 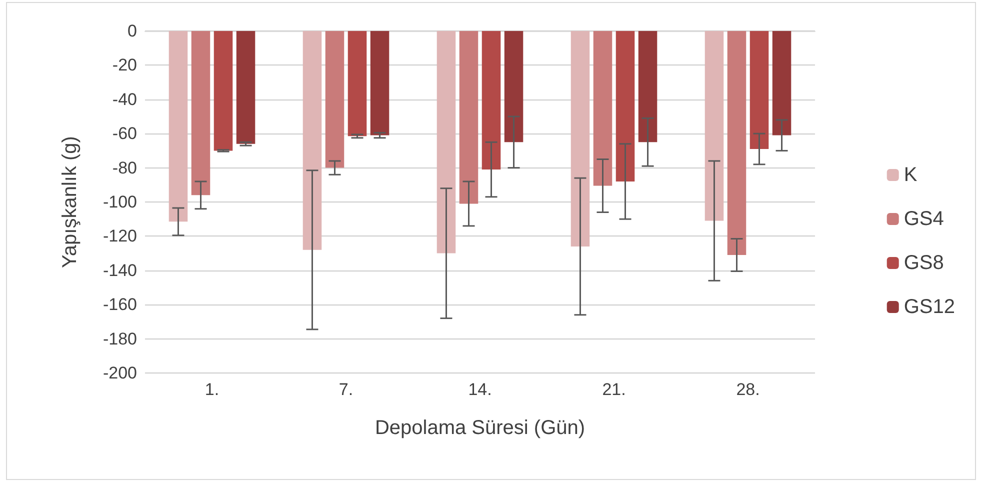 I want to click on legend-label: K, so click(x=911, y=175).